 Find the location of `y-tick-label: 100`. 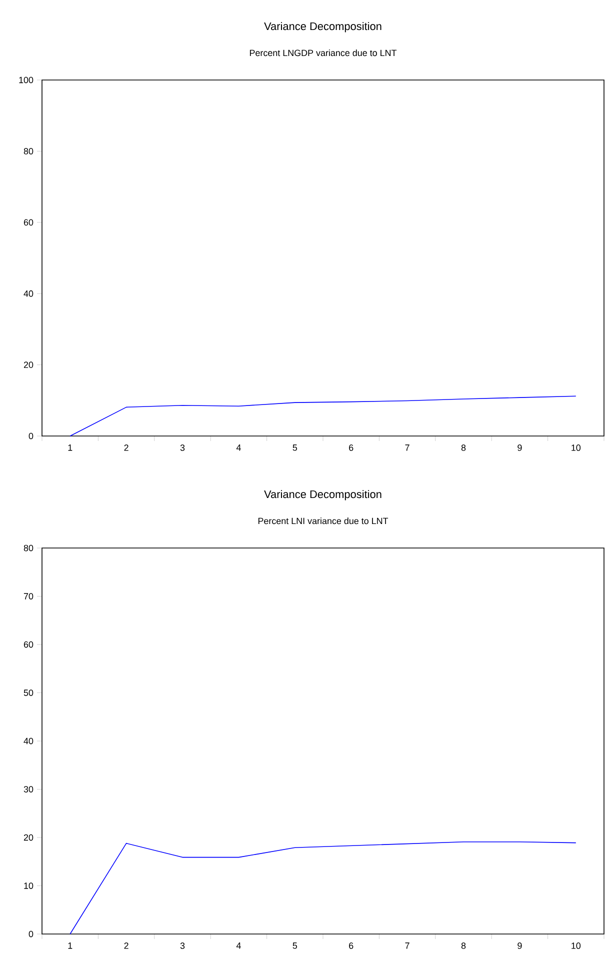

y-tick-label: 100 is located at coordinates (26, 80).